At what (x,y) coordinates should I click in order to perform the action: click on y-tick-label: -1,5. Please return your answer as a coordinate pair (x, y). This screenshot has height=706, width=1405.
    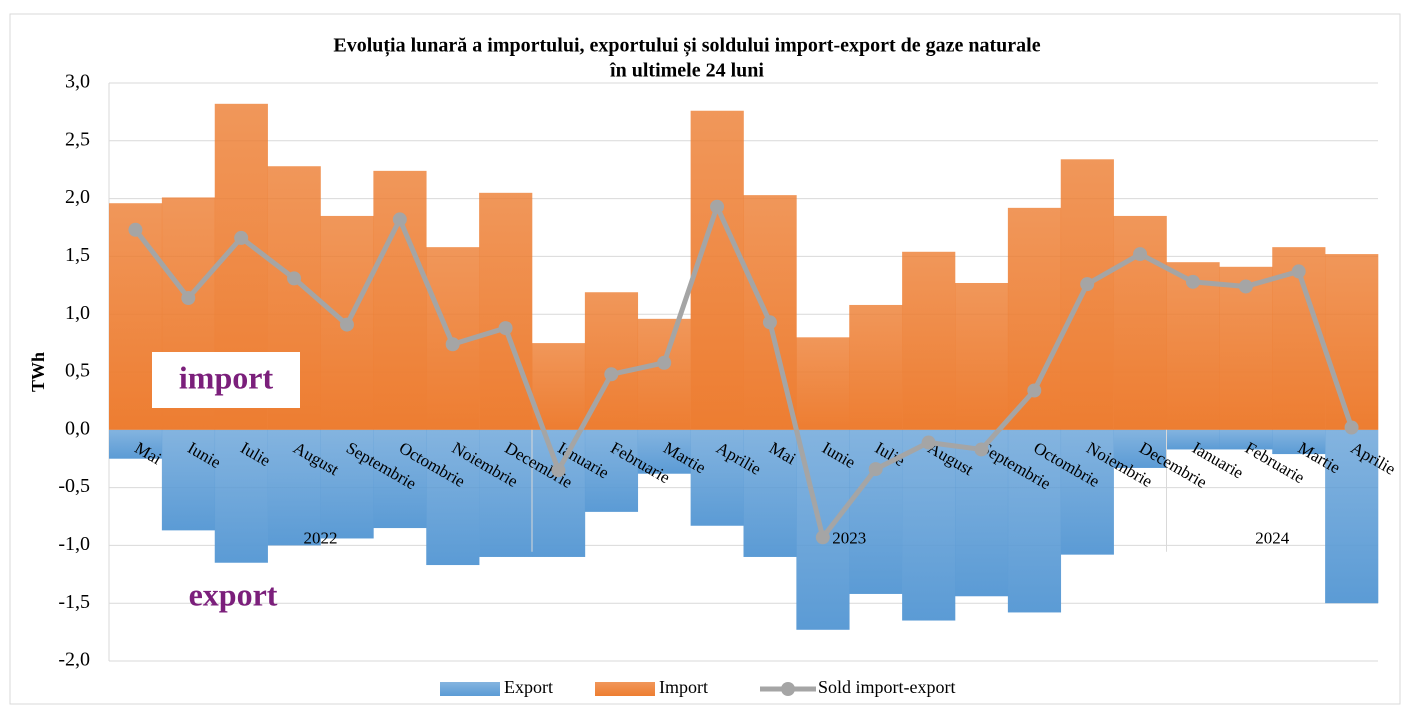
    Looking at the image, I should click on (74, 602).